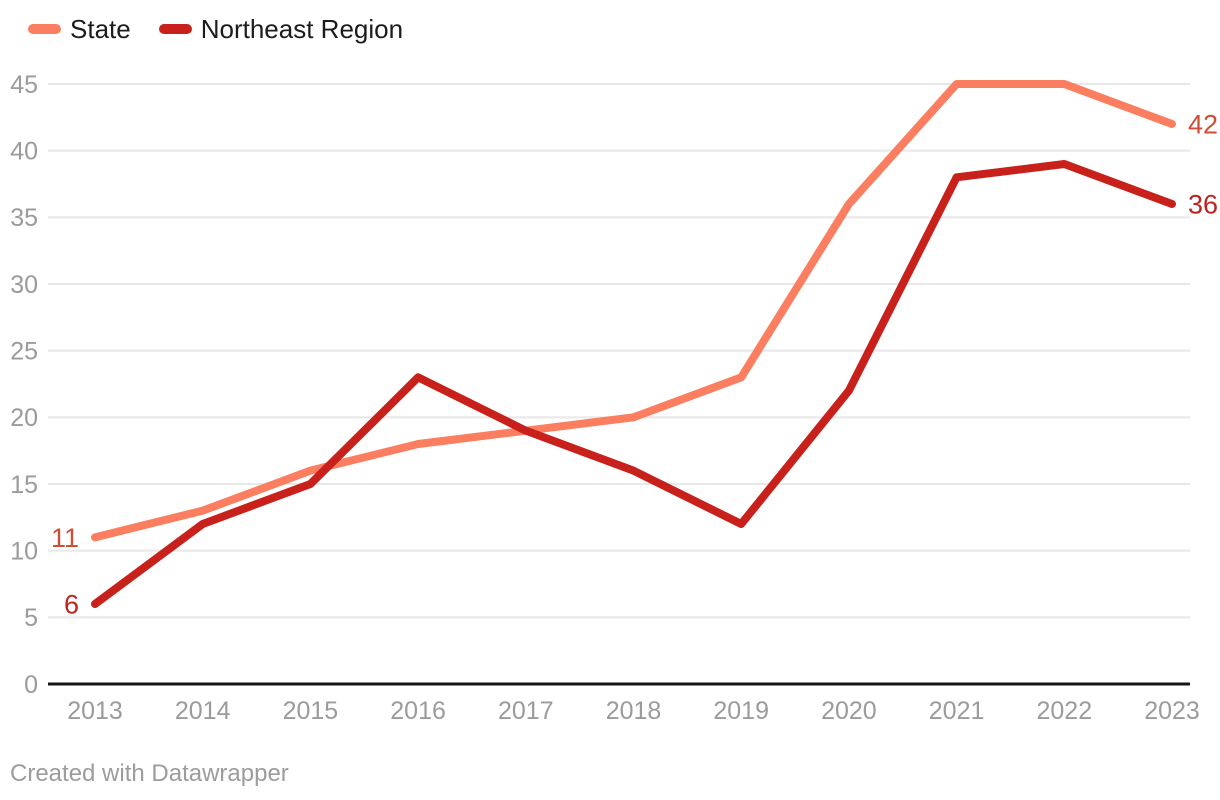 The width and height of the screenshot is (1220, 800). Describe the element at coordinates (24, 418) in the screenshot. I see `y-tick-label: 20` at that location.